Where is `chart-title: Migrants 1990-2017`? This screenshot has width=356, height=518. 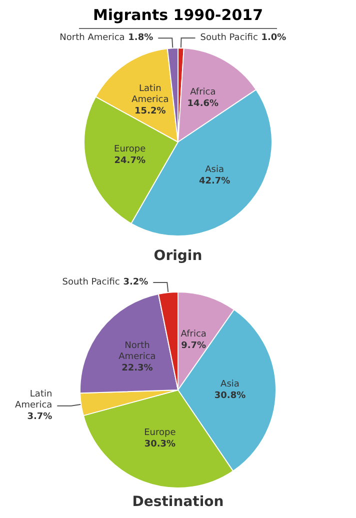 chart-title: Migrants 1990-2017 is located at coordinates (178, 17).